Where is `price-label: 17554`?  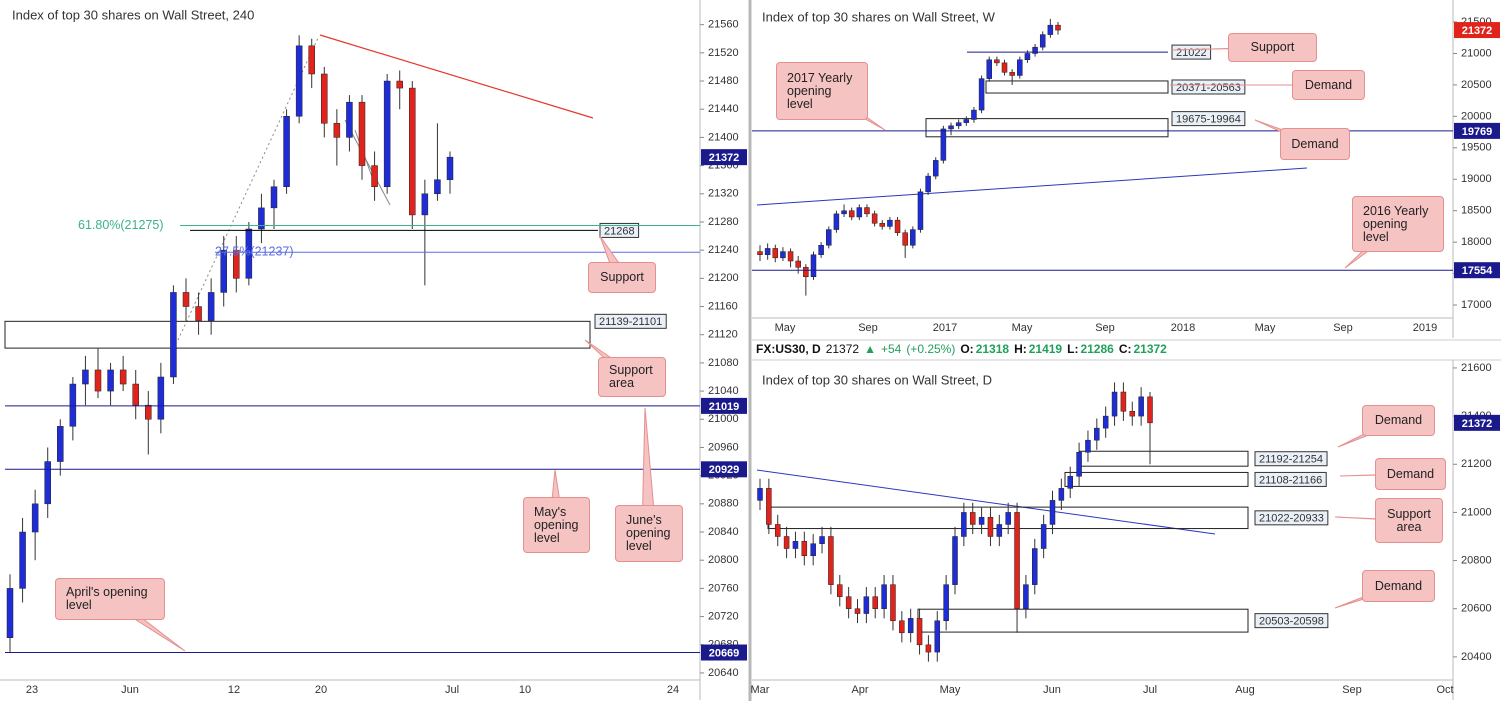 price-label: 17554 is located at coordinates (1477, 271).